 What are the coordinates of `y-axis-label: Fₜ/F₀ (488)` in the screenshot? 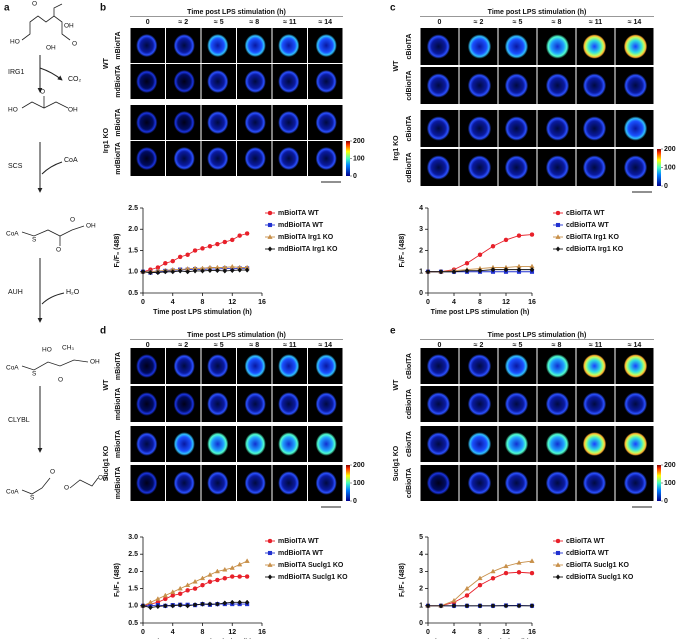 It's located at (402, 580).